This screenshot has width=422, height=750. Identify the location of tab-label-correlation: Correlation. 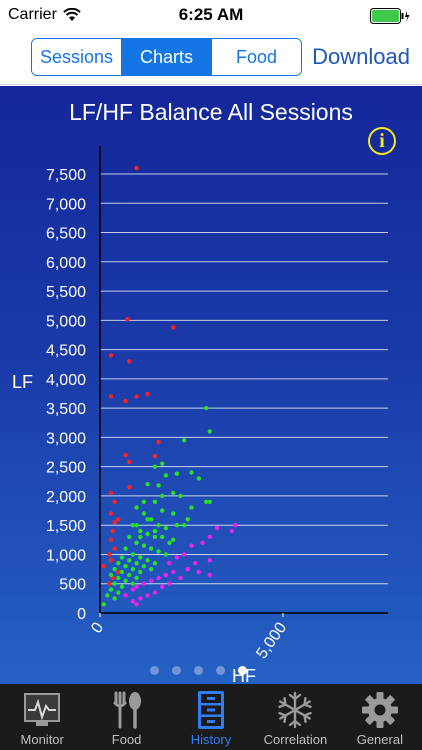
(295, 739).